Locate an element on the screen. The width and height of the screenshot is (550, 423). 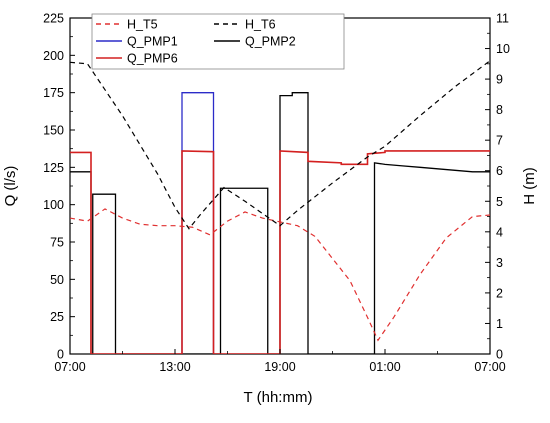
y-left-tick-label: 75 is located at coordinates (57, 243).